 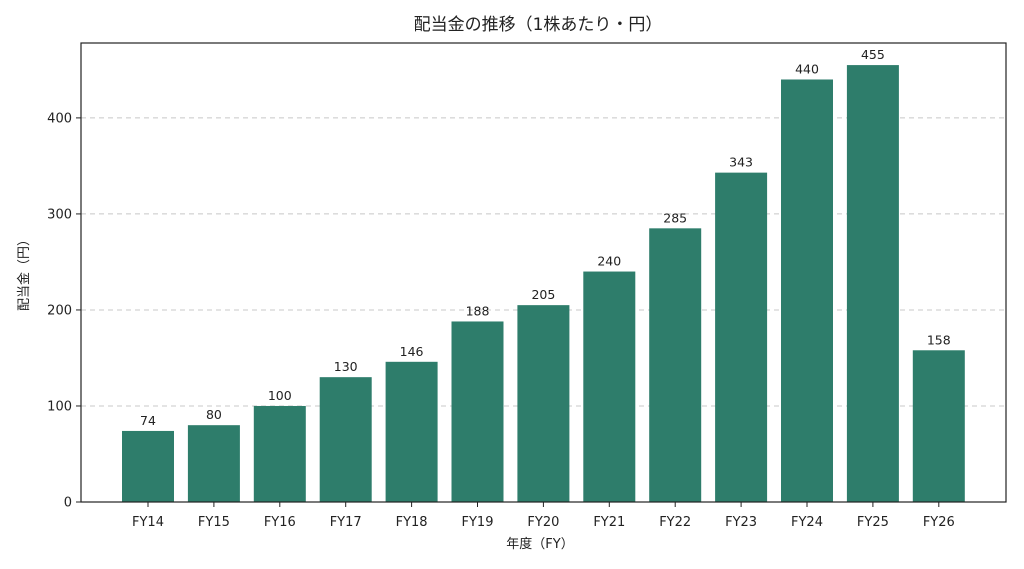 What do you see at coordinates (68, 503) in the screenshot?
I see `y-tick-label: 0` at bounding box center [68, 503].